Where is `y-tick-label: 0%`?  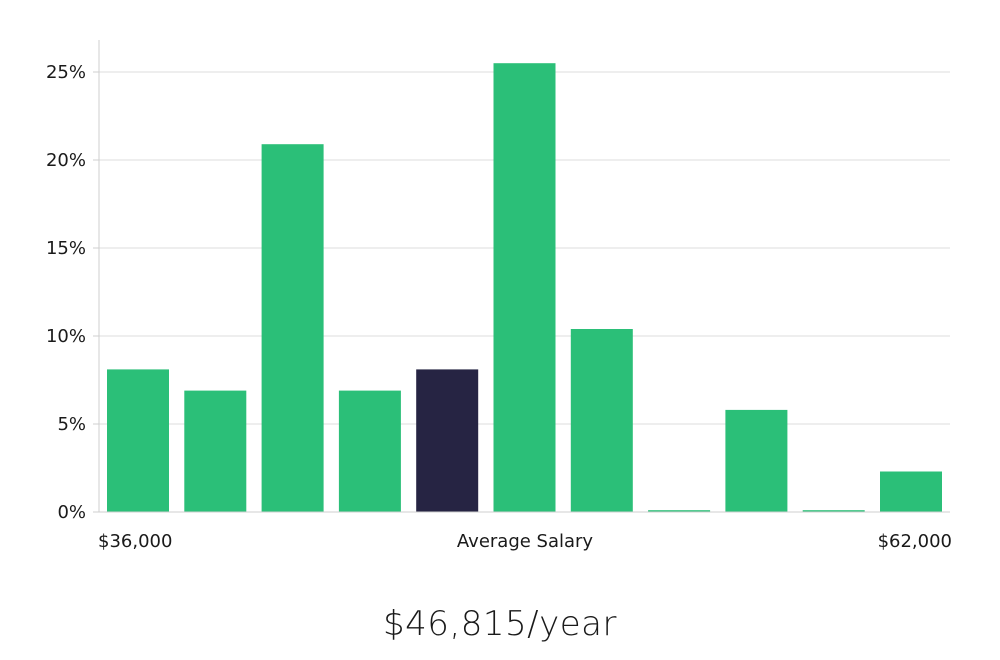 y-tick-label: 0% is located at coordinates (71, 512).